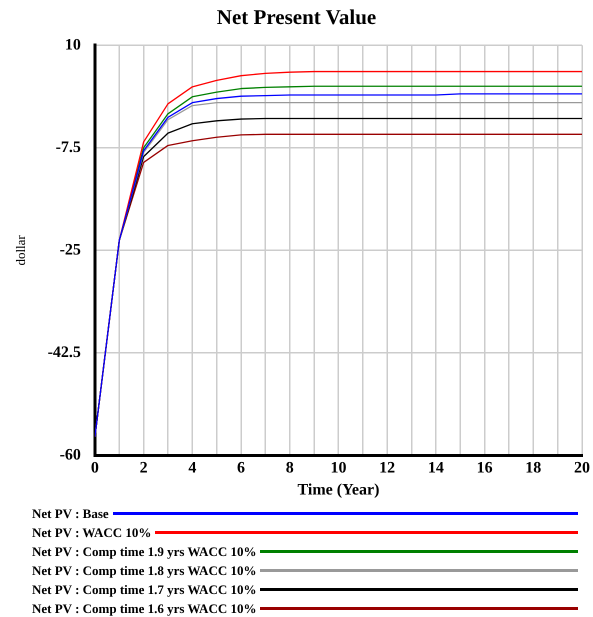 The height and width of the screenshot is (617, 593). Describe the element at coordinates (68, 147) in the screenshot. I see `y-tick-label: -7.5` at that location.